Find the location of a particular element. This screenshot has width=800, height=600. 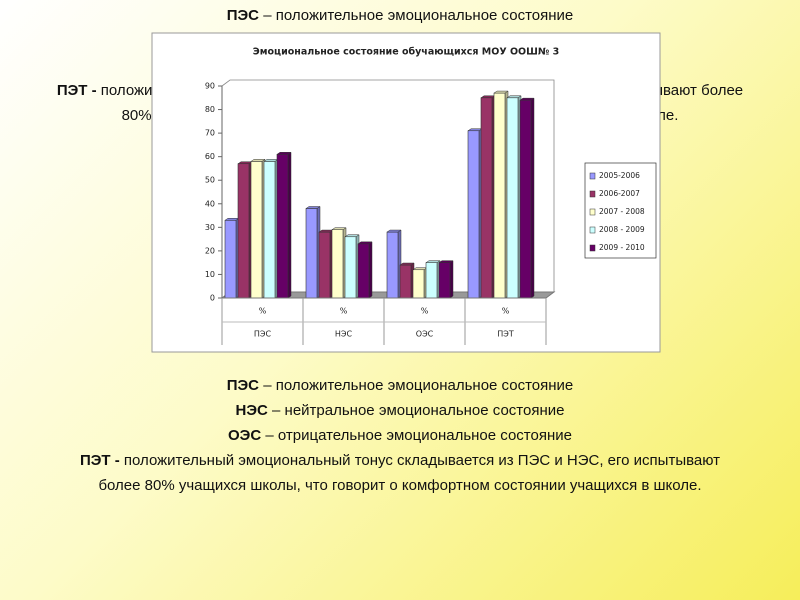

y-tick-label: 30 is located at coordinates (210, 227).